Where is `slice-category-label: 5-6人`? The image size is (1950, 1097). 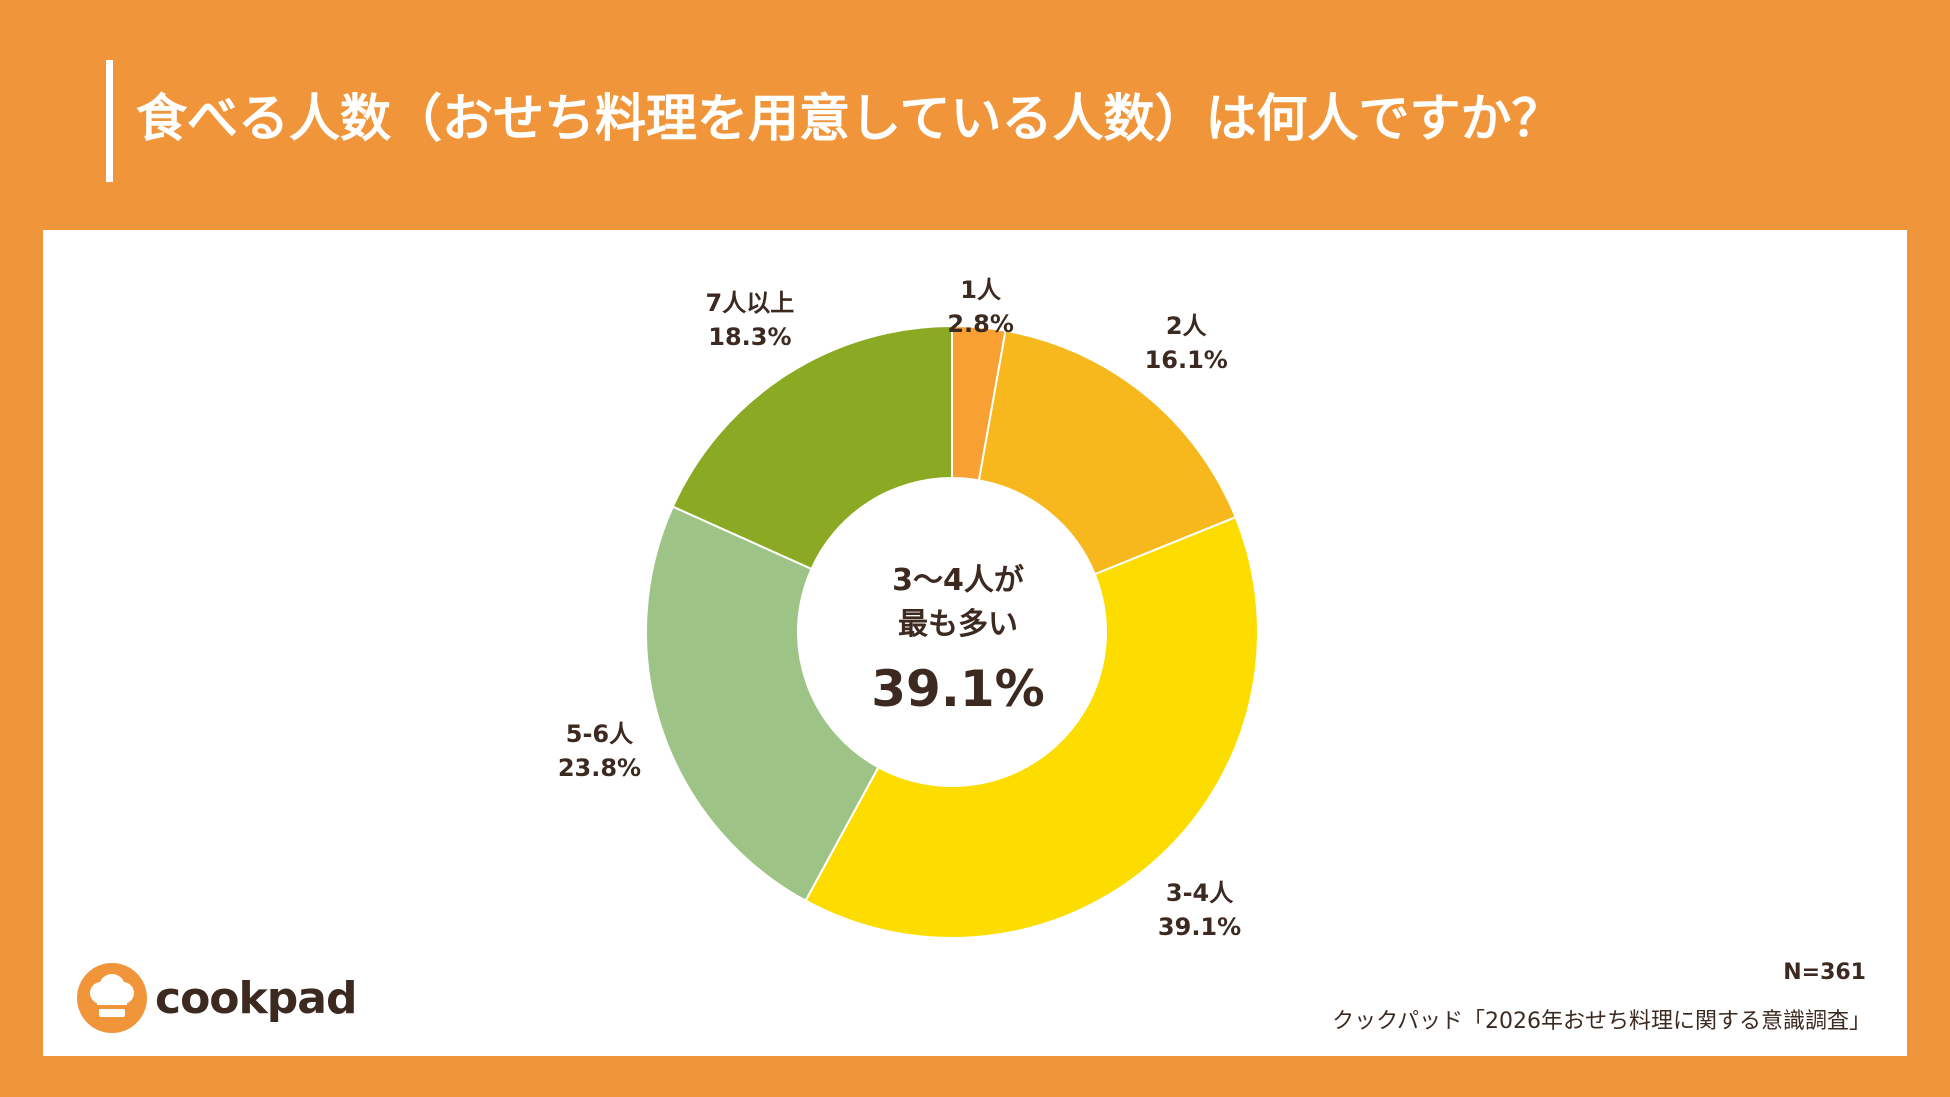 slice-category-label: 5-6人 is located at coordinates (599, 733).